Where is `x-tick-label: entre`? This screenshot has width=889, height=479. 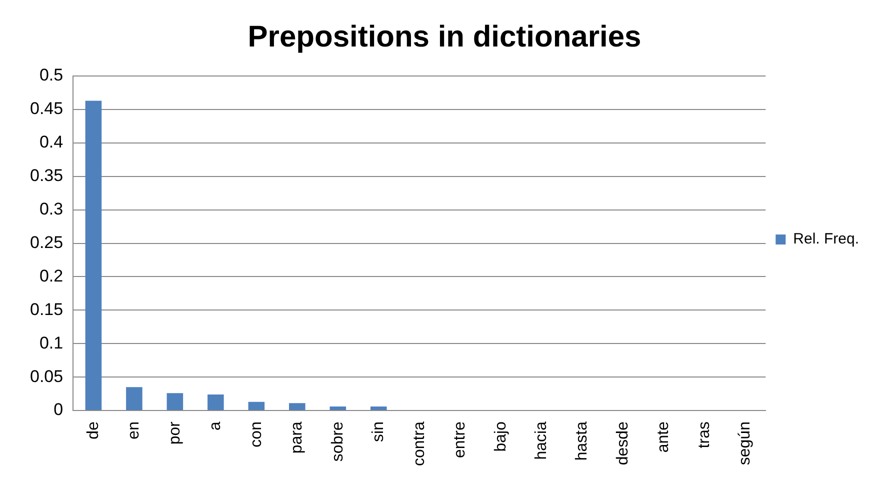
x-tick-label: entre is located at coordinates (460, 439).